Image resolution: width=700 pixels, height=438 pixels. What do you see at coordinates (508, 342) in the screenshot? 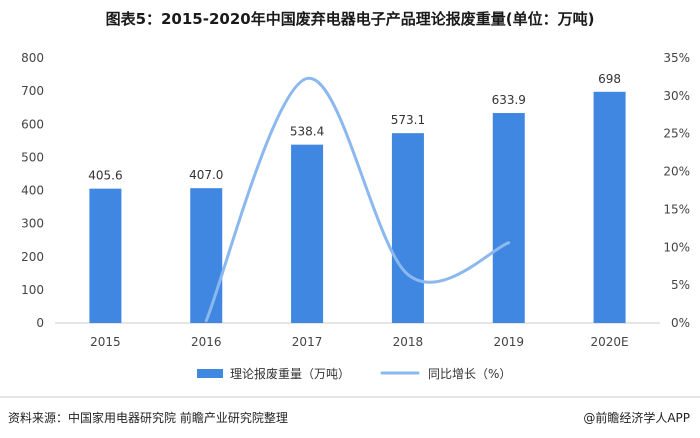
I see `x-tick-label: 2019` at bounding box center [508, 342].